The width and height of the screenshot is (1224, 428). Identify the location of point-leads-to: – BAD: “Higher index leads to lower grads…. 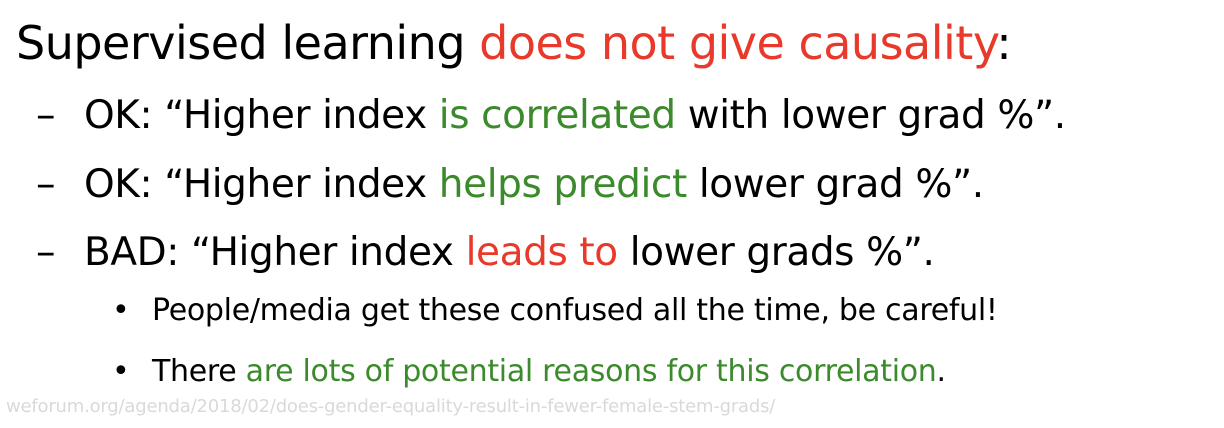
(485, 252).